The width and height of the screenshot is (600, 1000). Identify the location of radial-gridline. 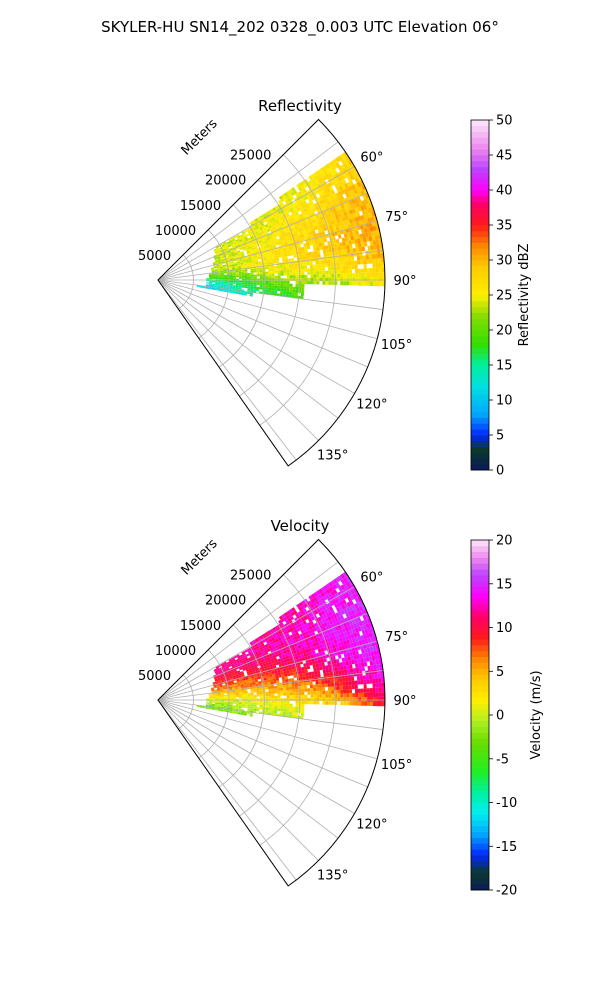
(267, 670).